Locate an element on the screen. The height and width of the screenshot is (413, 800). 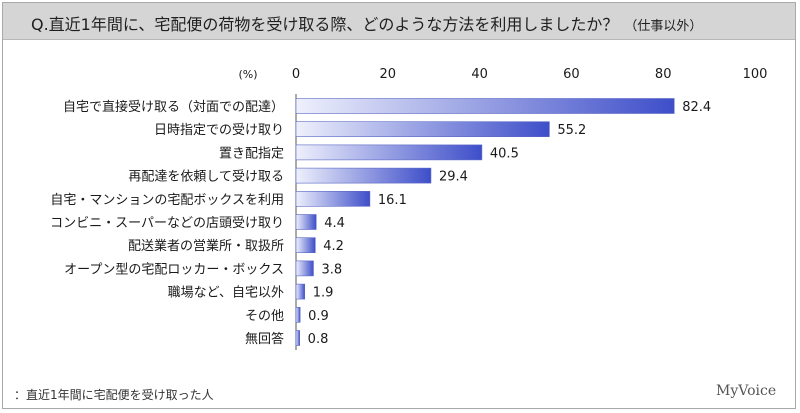
chart-title-note: （仕事以外） is located at coordinates (663, 26).